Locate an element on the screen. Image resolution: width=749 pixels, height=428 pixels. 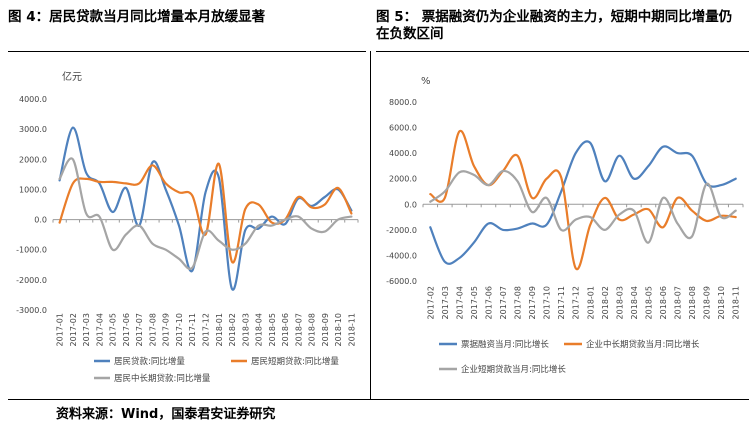
left-y-tick-label: -3000.0 is located at coordinates (31, 310).